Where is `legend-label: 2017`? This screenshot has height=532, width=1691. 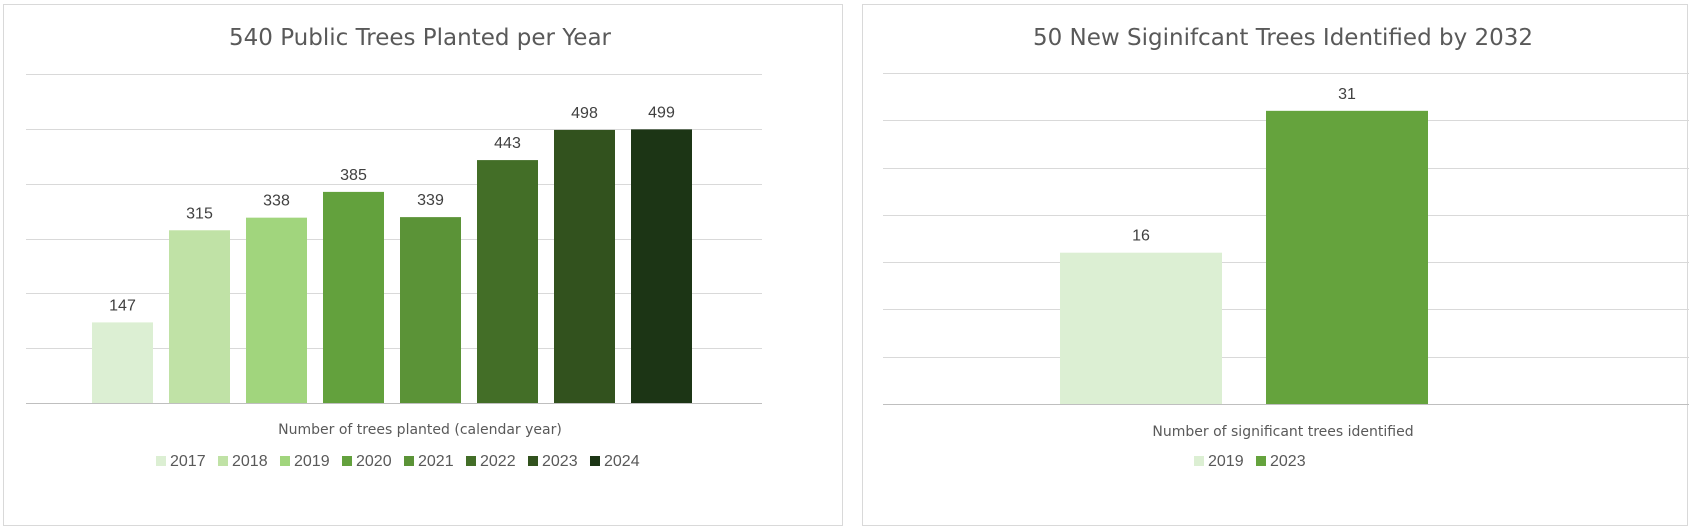 legend-label: 2017 is located at coordinates (188, 461).